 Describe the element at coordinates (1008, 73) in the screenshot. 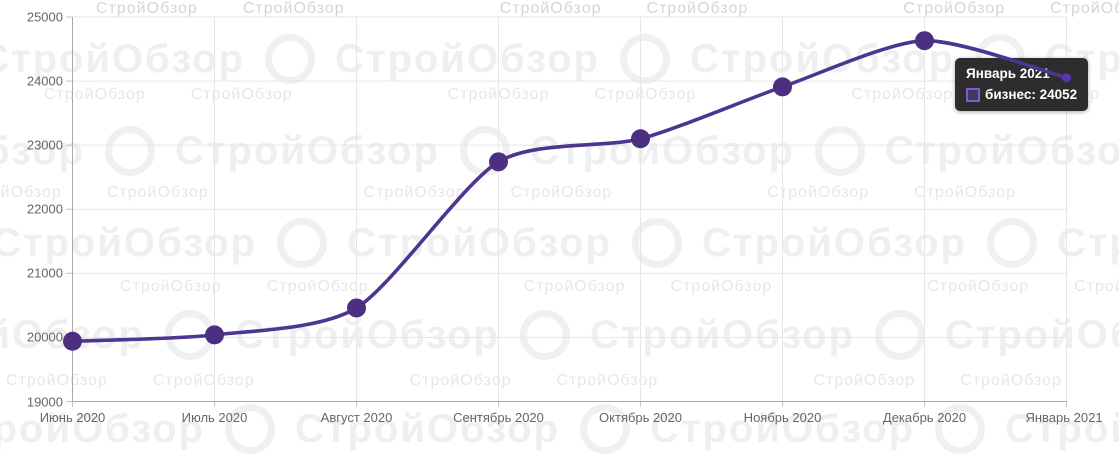

I see `tooltip-title: Январь 2021` at that location.